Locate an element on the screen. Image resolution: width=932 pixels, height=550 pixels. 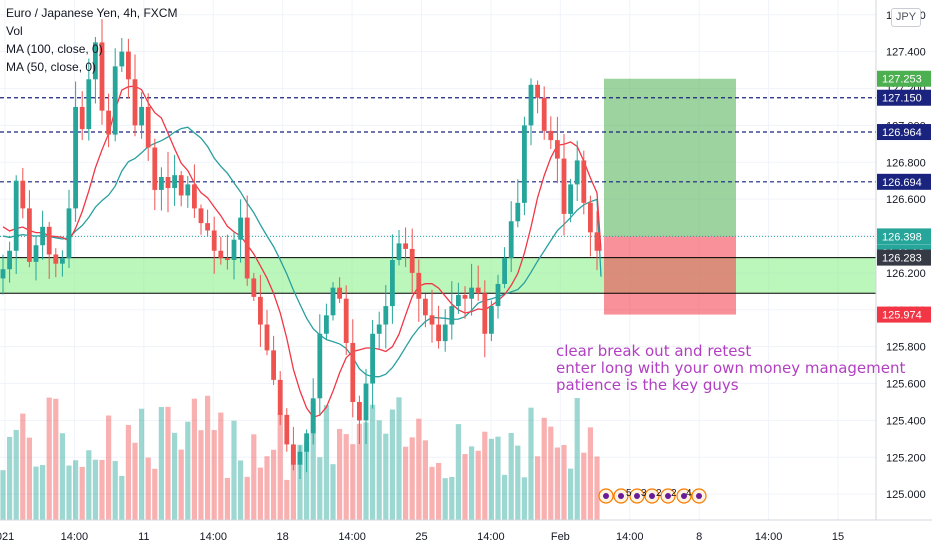
x-tick-label: 18 is located at coordinates (283, 537).